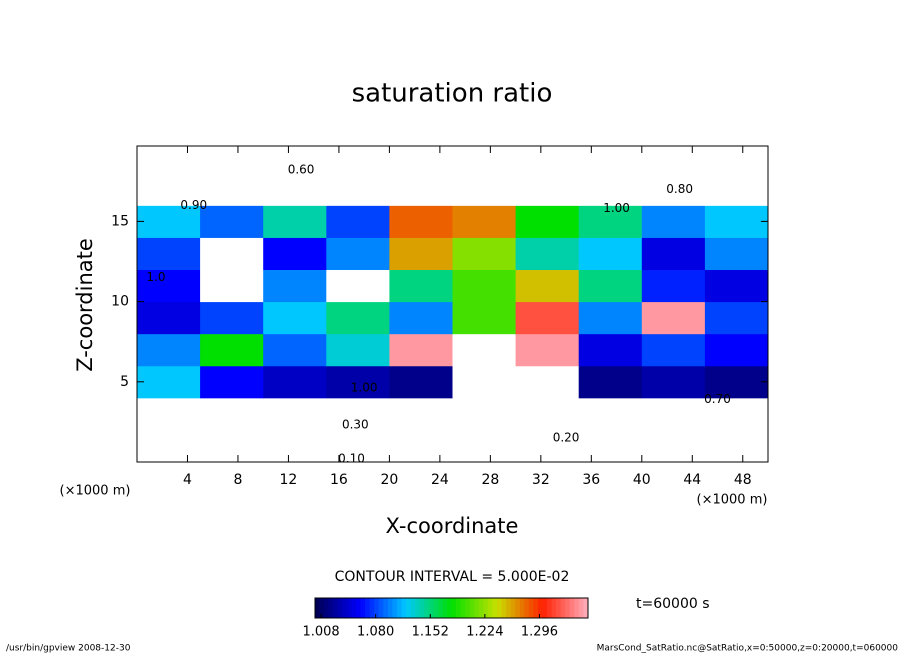 This screenshot has width=904, height=654. Describe the element at coordinates (124, 382) in the screenshot. I see `y-tick-label: 5` at that location.